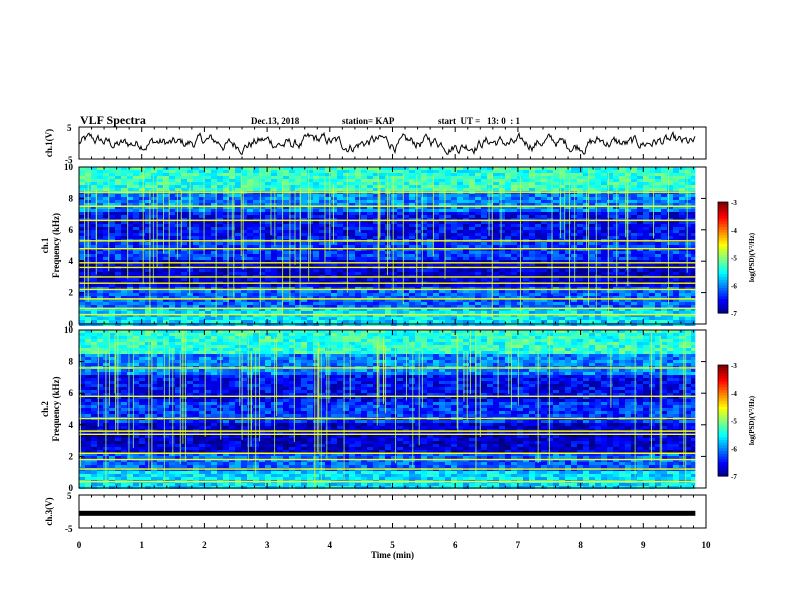 The height and width of the screenshot is (612, 792). What do you see at coordinates (368, 121) in the screenshot?
I see `station-label: station= KAP` at bounding box center [368, 121].